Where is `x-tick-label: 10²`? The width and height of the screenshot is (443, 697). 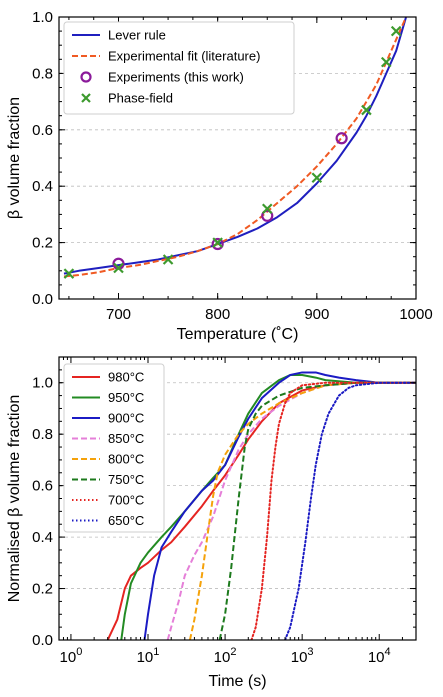
x-tick-label: 10² is located at coordinates (225, 656).